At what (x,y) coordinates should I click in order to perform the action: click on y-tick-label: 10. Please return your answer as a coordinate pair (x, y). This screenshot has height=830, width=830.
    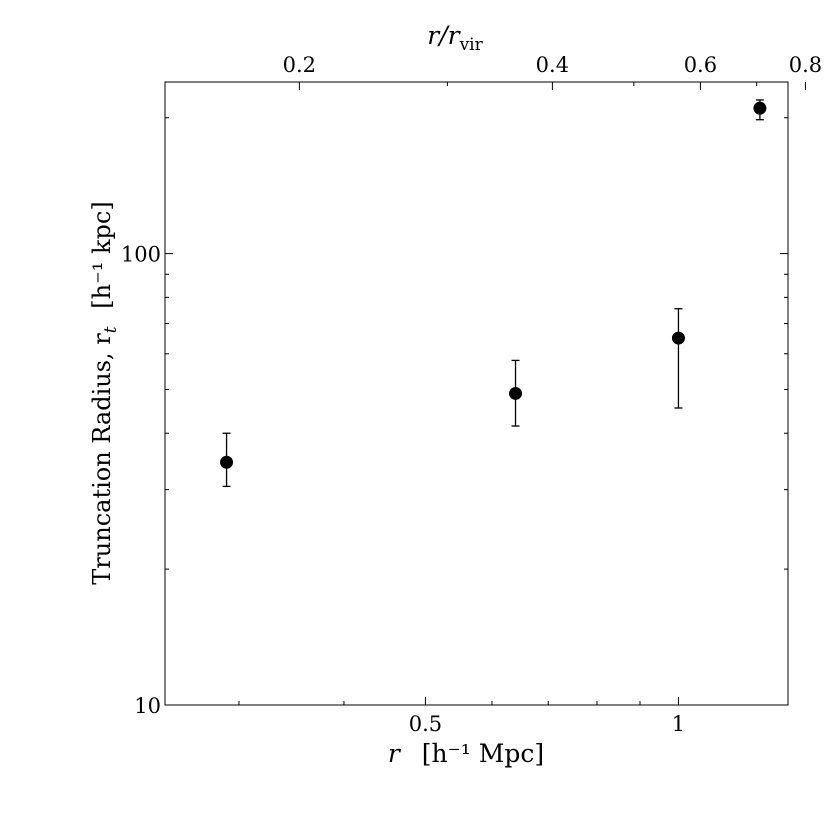
    Looking at the image, I should click on (147, 706).